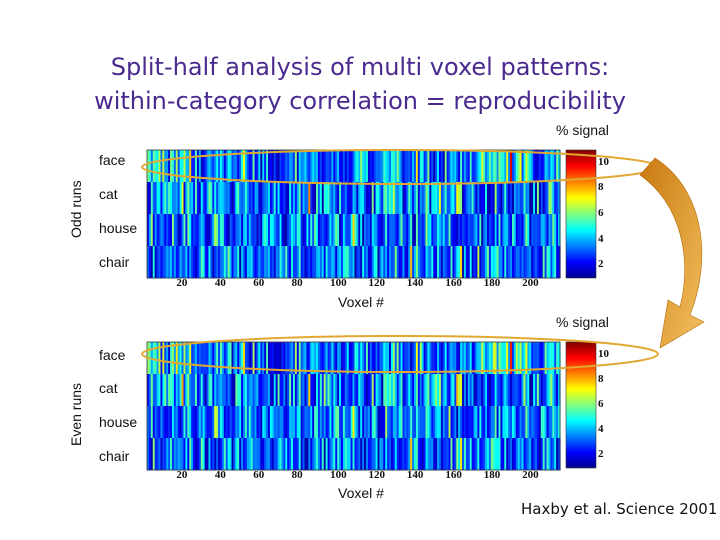  What do you see at coordinates (492, 283) in the screenshot?
I see `x-tick-label: 180` at bounding box center [492, 283].